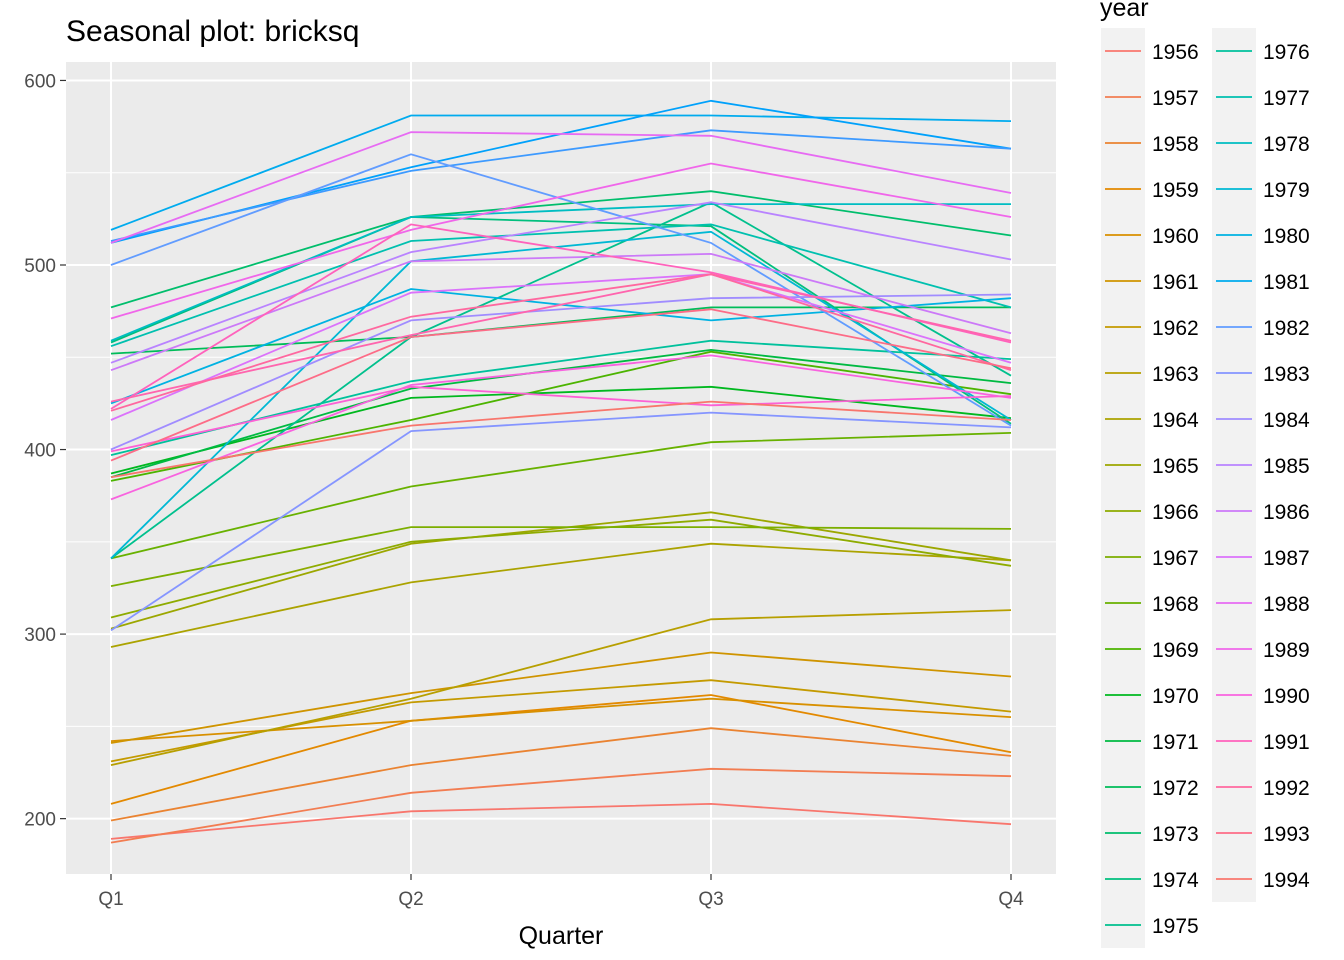  I want to click on series-line-1958, so click(561, 774).